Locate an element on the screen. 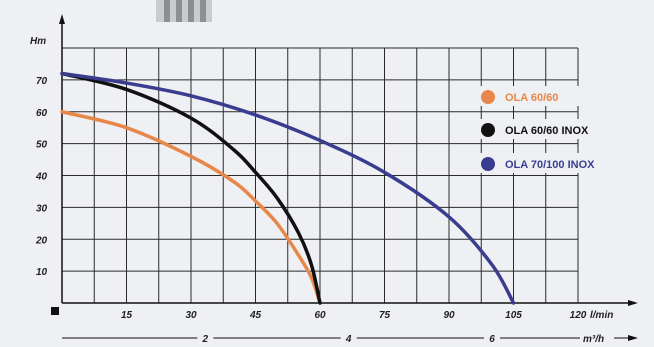 The image size is (654, 347). y-axis-label: Hm is located at coordinates (38, 41).